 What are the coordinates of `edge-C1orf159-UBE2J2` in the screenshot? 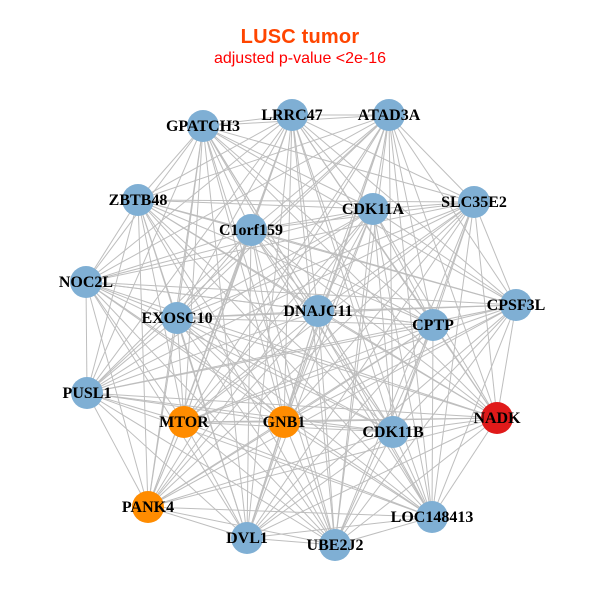 It's located at (293, 387).